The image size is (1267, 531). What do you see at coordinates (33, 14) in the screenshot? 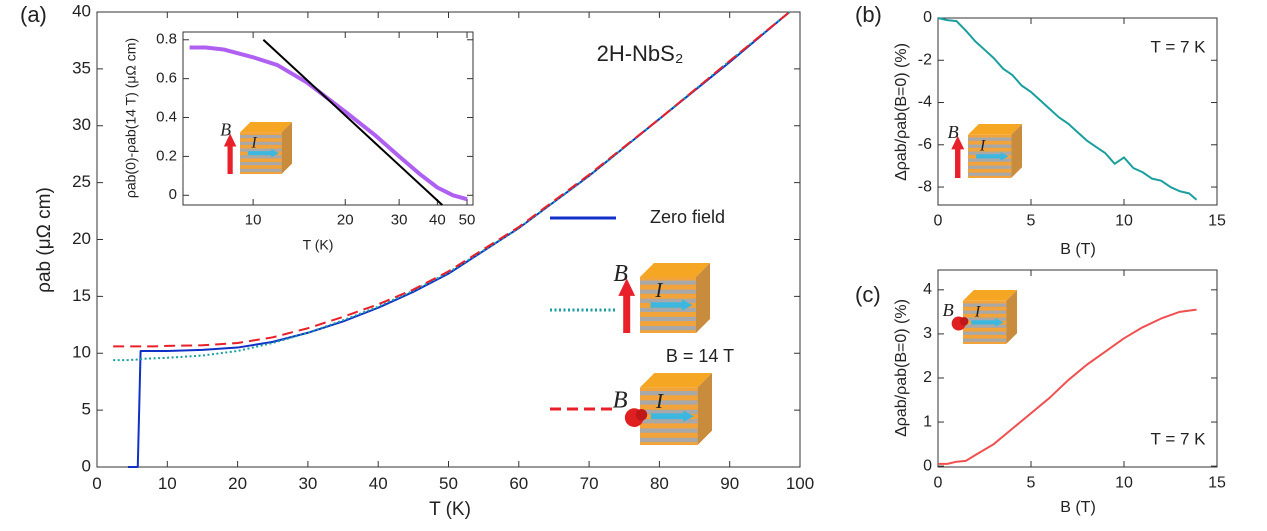
I see `panel-label: (a)` at bounding box center [33, 14].